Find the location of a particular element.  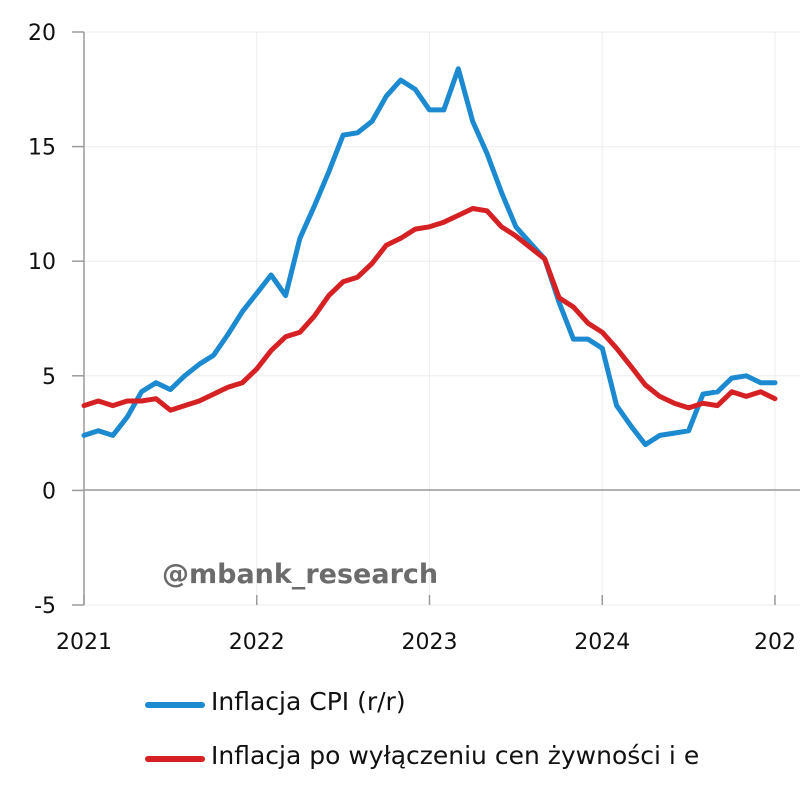

y-tick-label: 0 is located at coordinates (49, 491).